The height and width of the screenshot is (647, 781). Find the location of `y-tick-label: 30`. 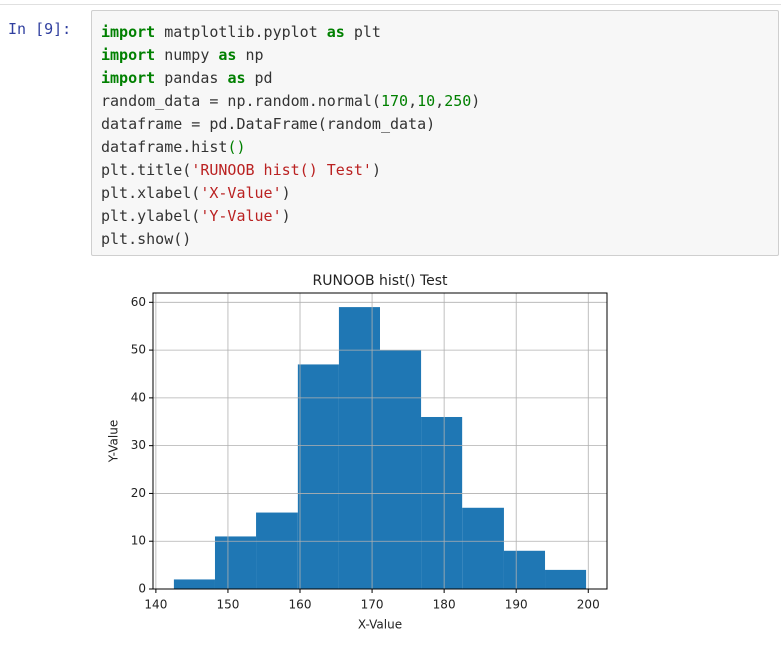

y-tick-label: 30 is located at coordinates (138, 445).